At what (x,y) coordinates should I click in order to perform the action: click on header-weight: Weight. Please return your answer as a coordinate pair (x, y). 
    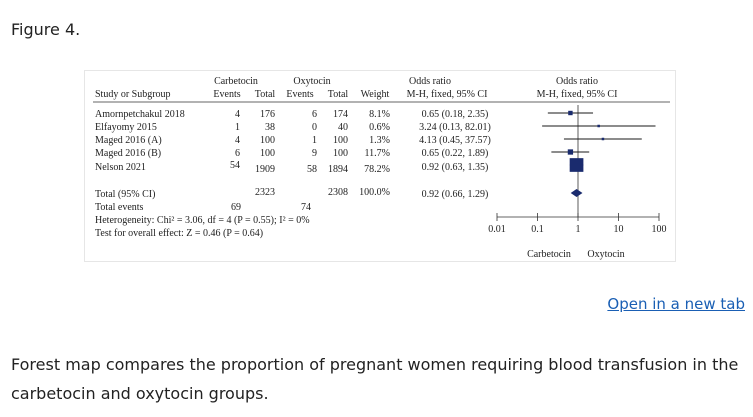
    Looking at the image, I should click on (375, 94).